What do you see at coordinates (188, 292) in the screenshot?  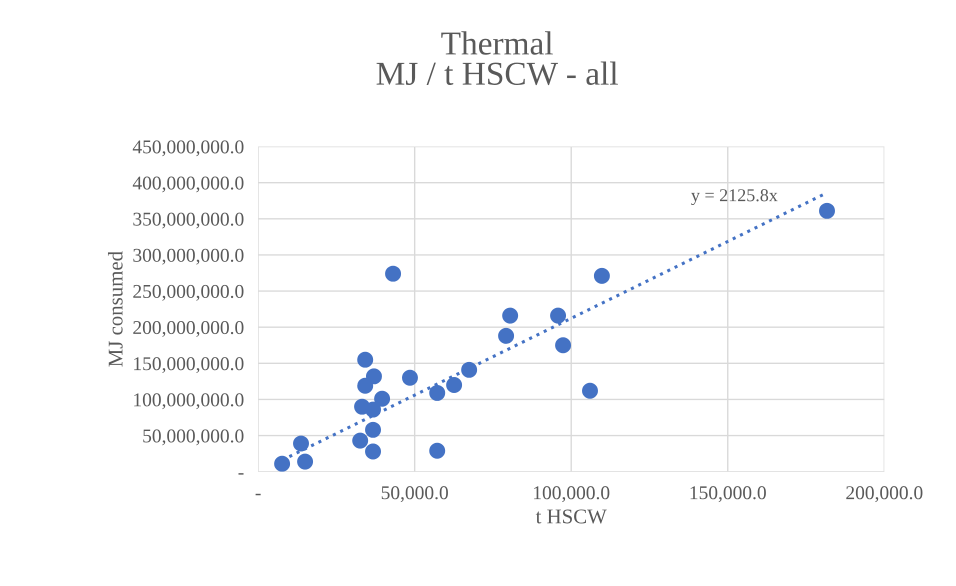 I see `y-tick-label: 250,000,000.0` at bounding box center [188, 292].